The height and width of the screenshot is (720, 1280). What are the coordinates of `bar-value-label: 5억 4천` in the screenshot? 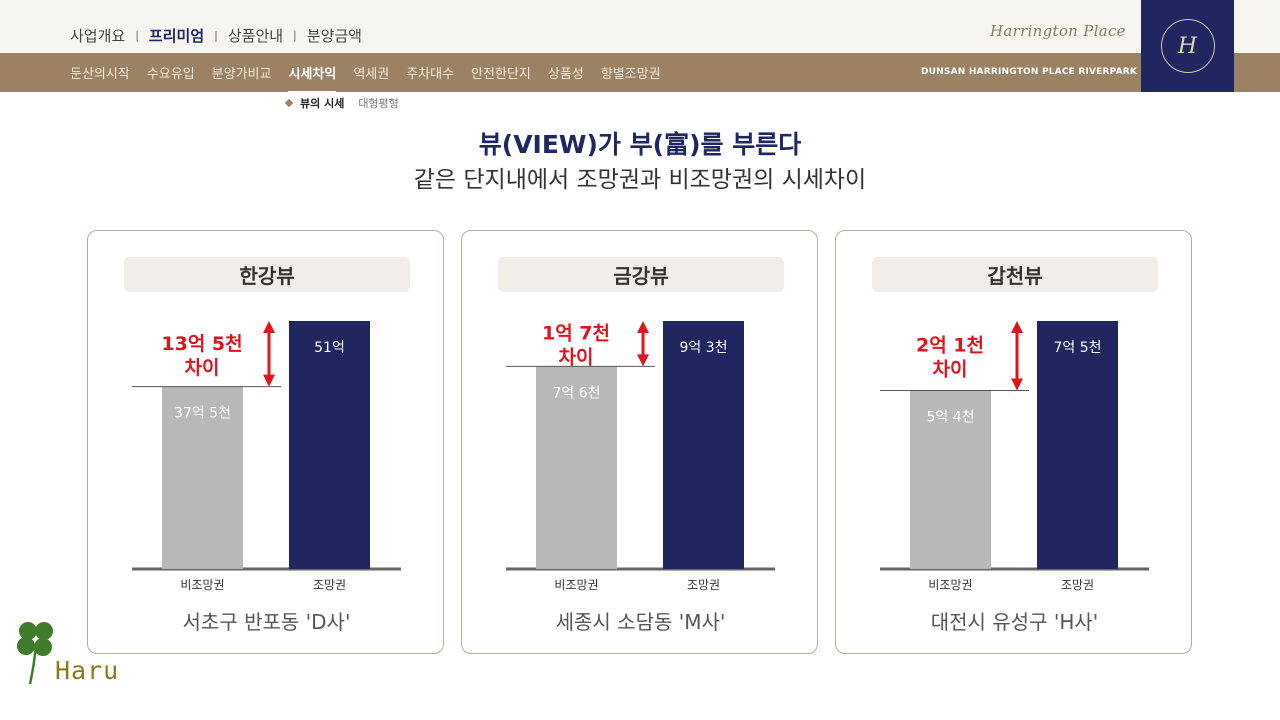 It's located at (950, 417).